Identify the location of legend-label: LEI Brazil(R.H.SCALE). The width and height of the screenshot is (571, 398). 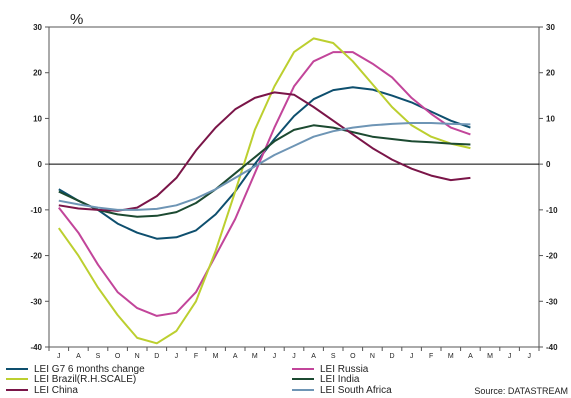
(85, 379).